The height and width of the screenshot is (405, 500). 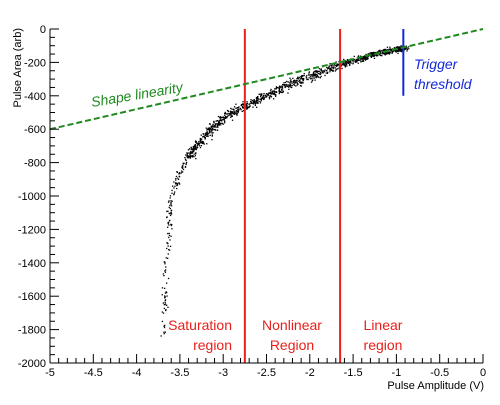 What do you see at coordinates (32, 364) in the screenshot?
I see `y-tick-label: -2000` at bounding box center [32, 364].